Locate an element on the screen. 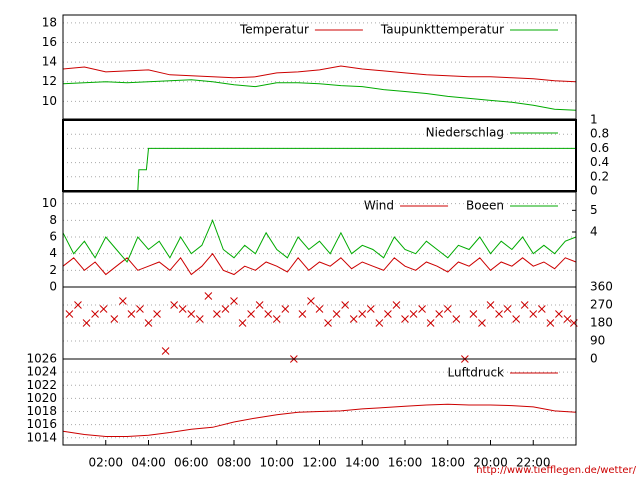 The image size is (640, 480). legend-label: Luftdruck is located at coordinates (475, 373).